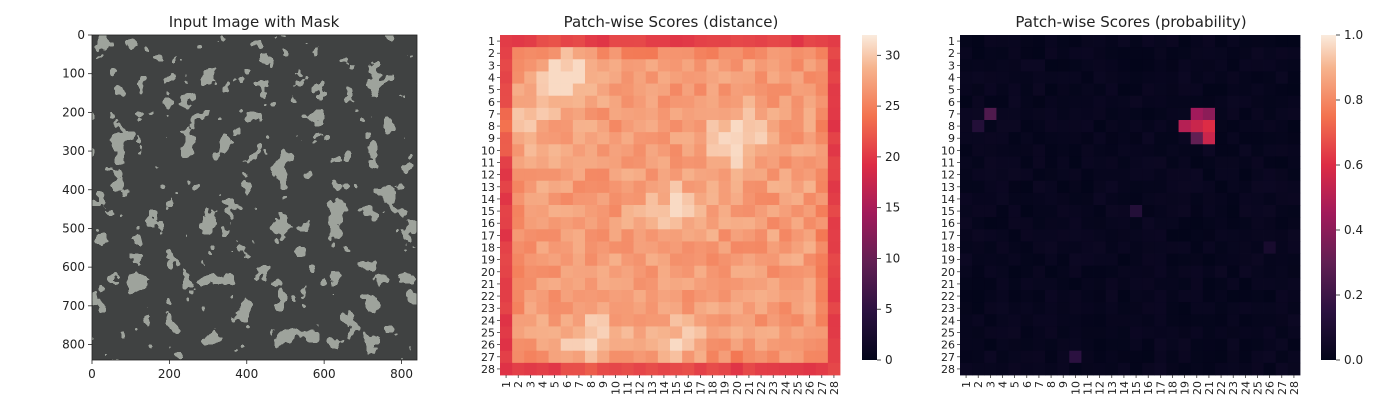 Image resolution: width=1400 pixels, height=400 pixels. Describe the element at coordinates (948, 357) in the screenshot. I see `y-tick-label: 27` at that location.